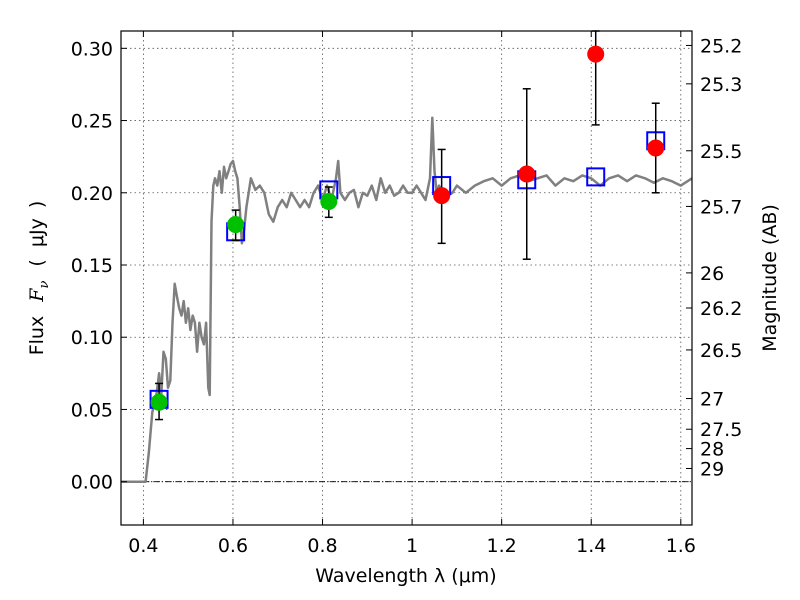  Describe the element at coordinates (681, 546) in the screenshot. I see `x-tick-label: 1.6` at that location.